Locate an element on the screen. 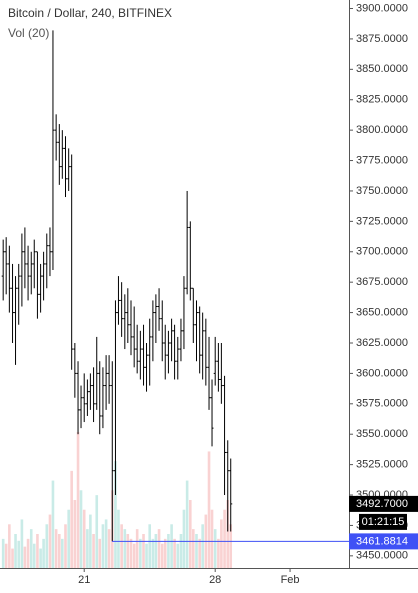  last-price-box is located at coordinates (383, 503).